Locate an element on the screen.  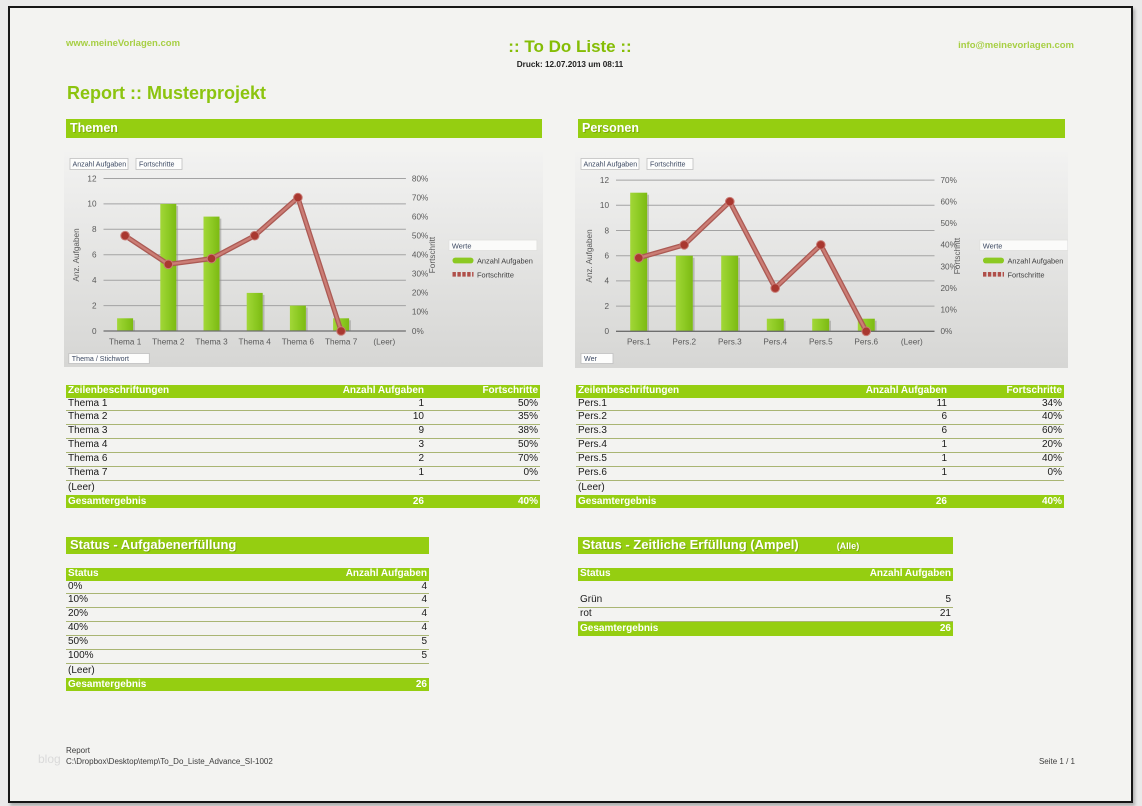
svg-text: Pers.3 is located at coordinates (730, 342).